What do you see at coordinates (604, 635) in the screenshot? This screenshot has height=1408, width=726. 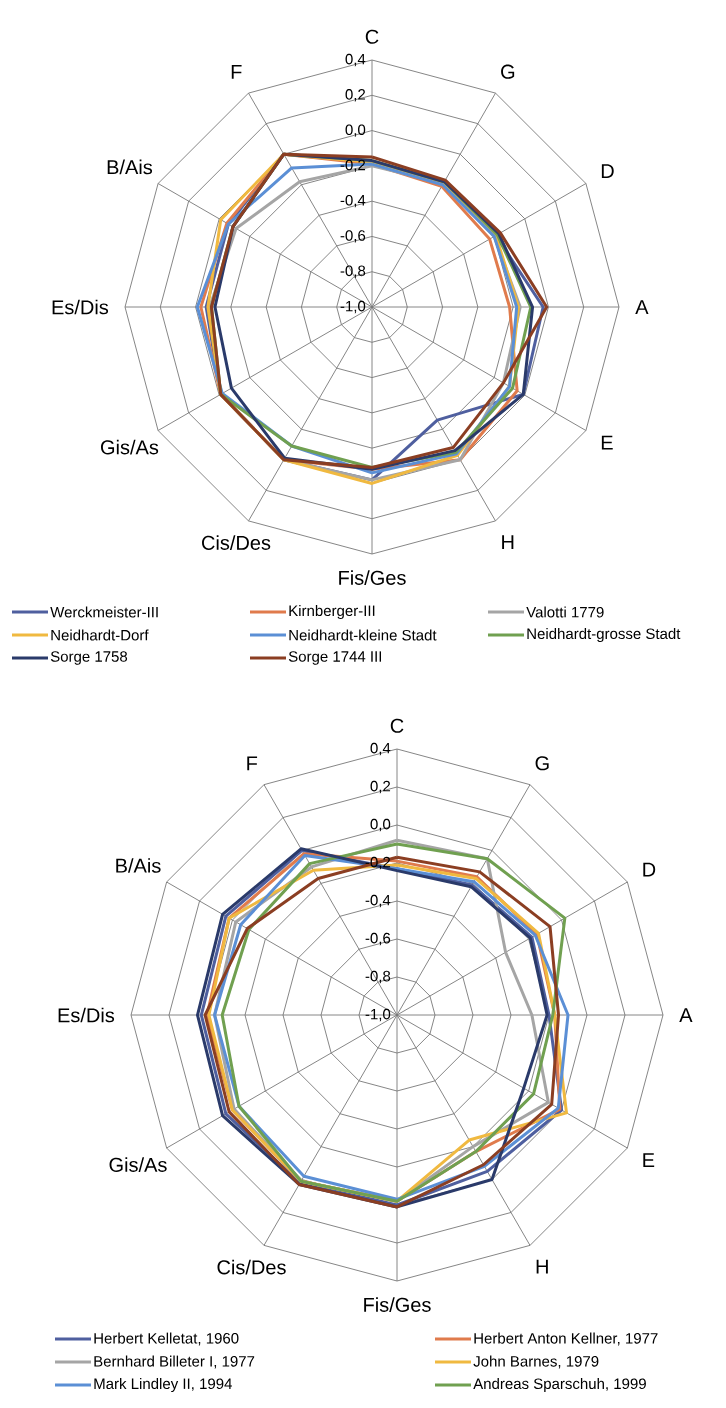 I see `legend-label: Neidhardt-grosse Stadt` at bounding box center [604, 635].